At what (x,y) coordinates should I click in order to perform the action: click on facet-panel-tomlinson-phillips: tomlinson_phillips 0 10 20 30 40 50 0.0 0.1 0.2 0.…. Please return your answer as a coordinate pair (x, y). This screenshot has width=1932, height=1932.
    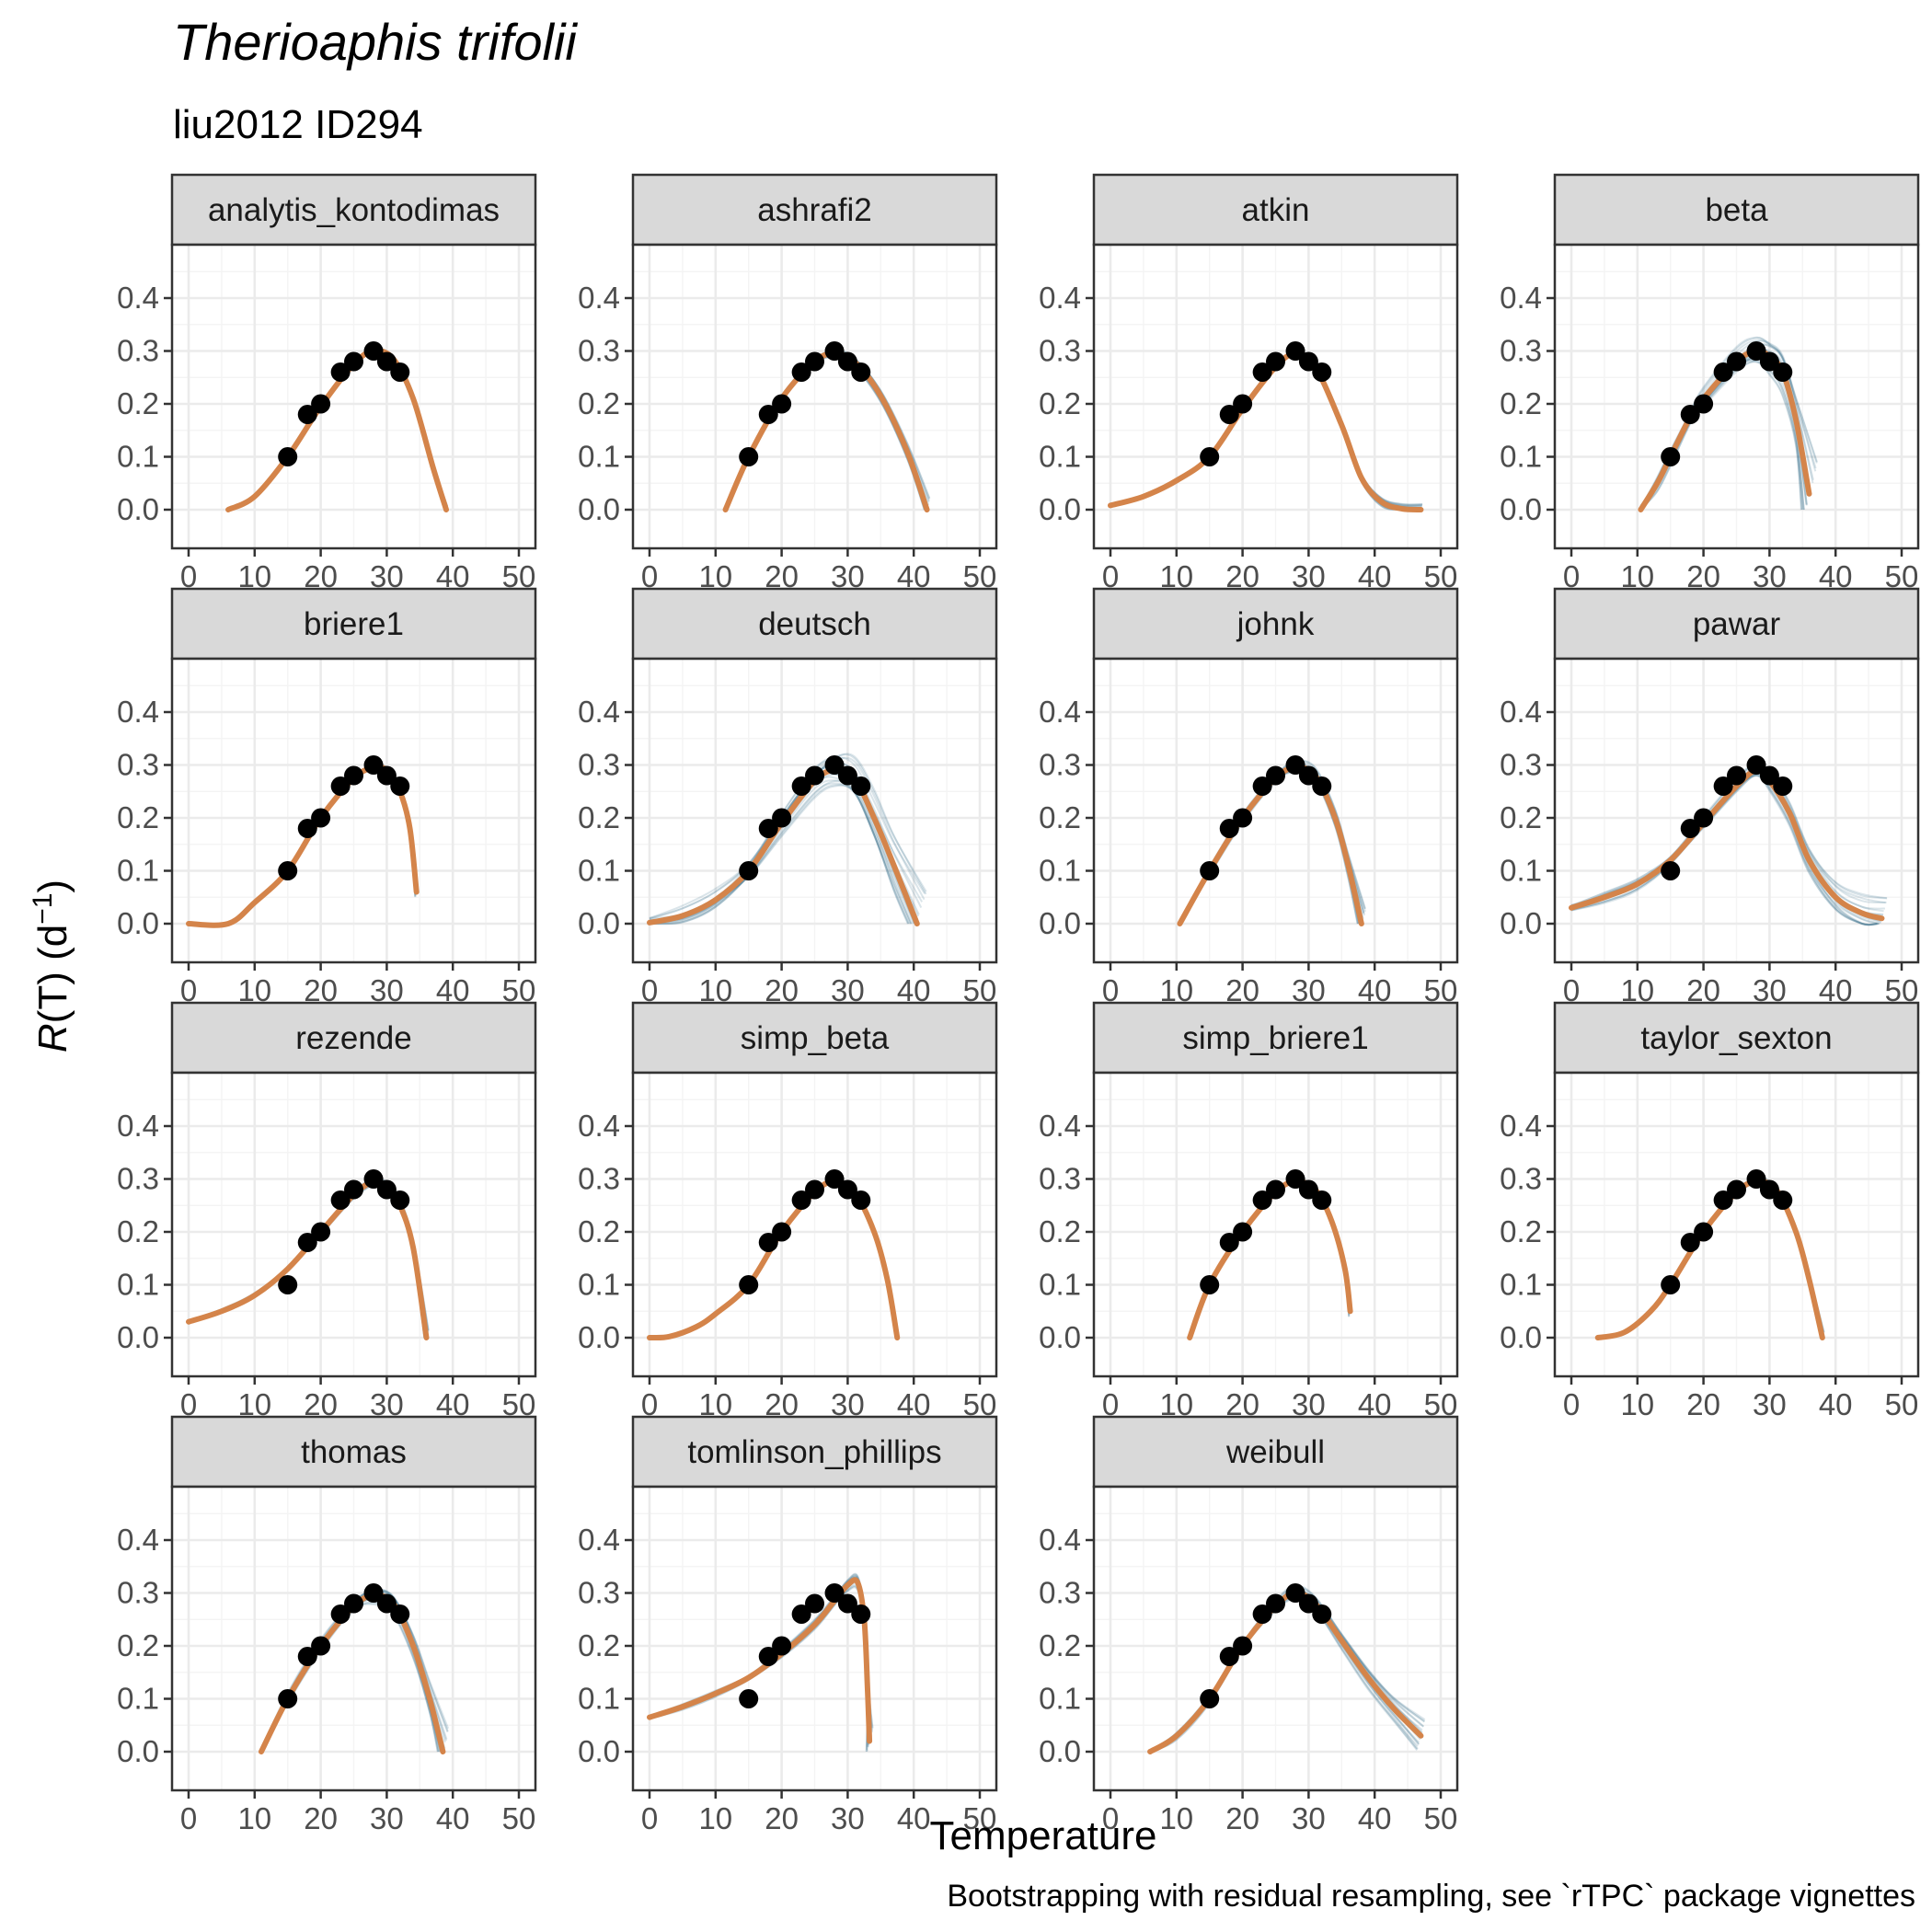
    Looking at the image, I should click on (788, 1625).